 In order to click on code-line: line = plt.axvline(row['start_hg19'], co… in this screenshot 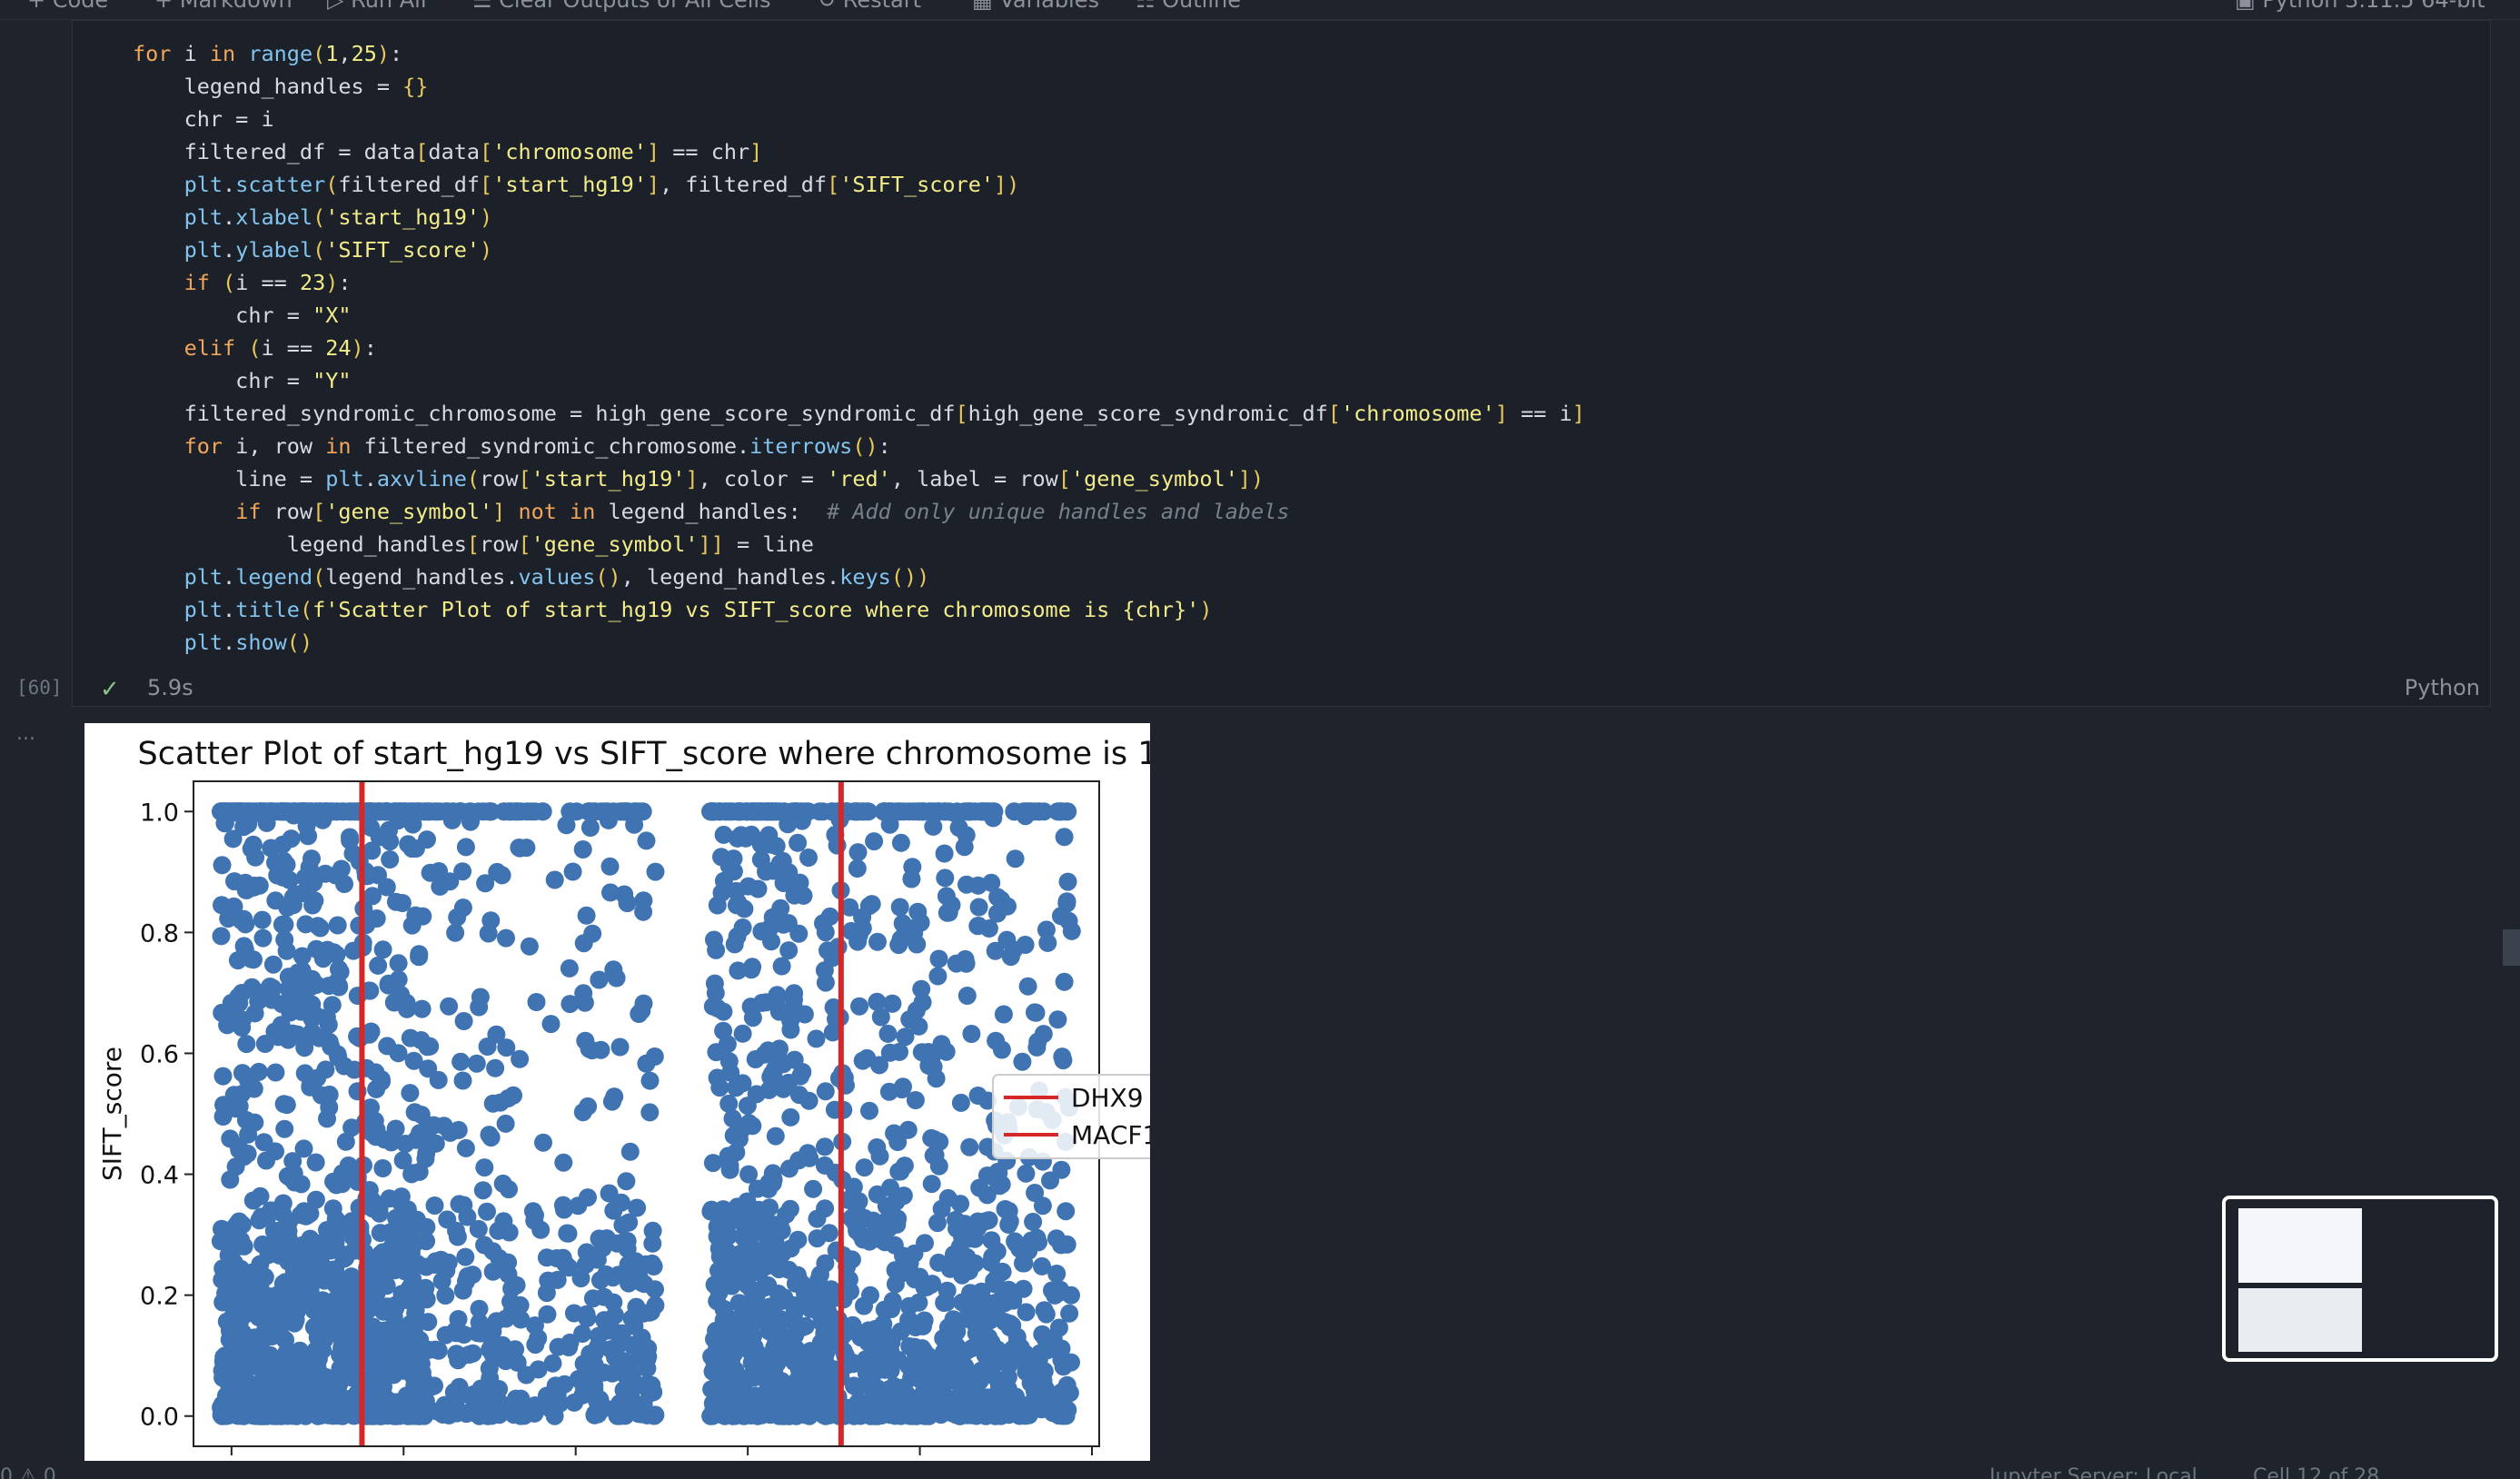, I will do `click(859, 479)`.